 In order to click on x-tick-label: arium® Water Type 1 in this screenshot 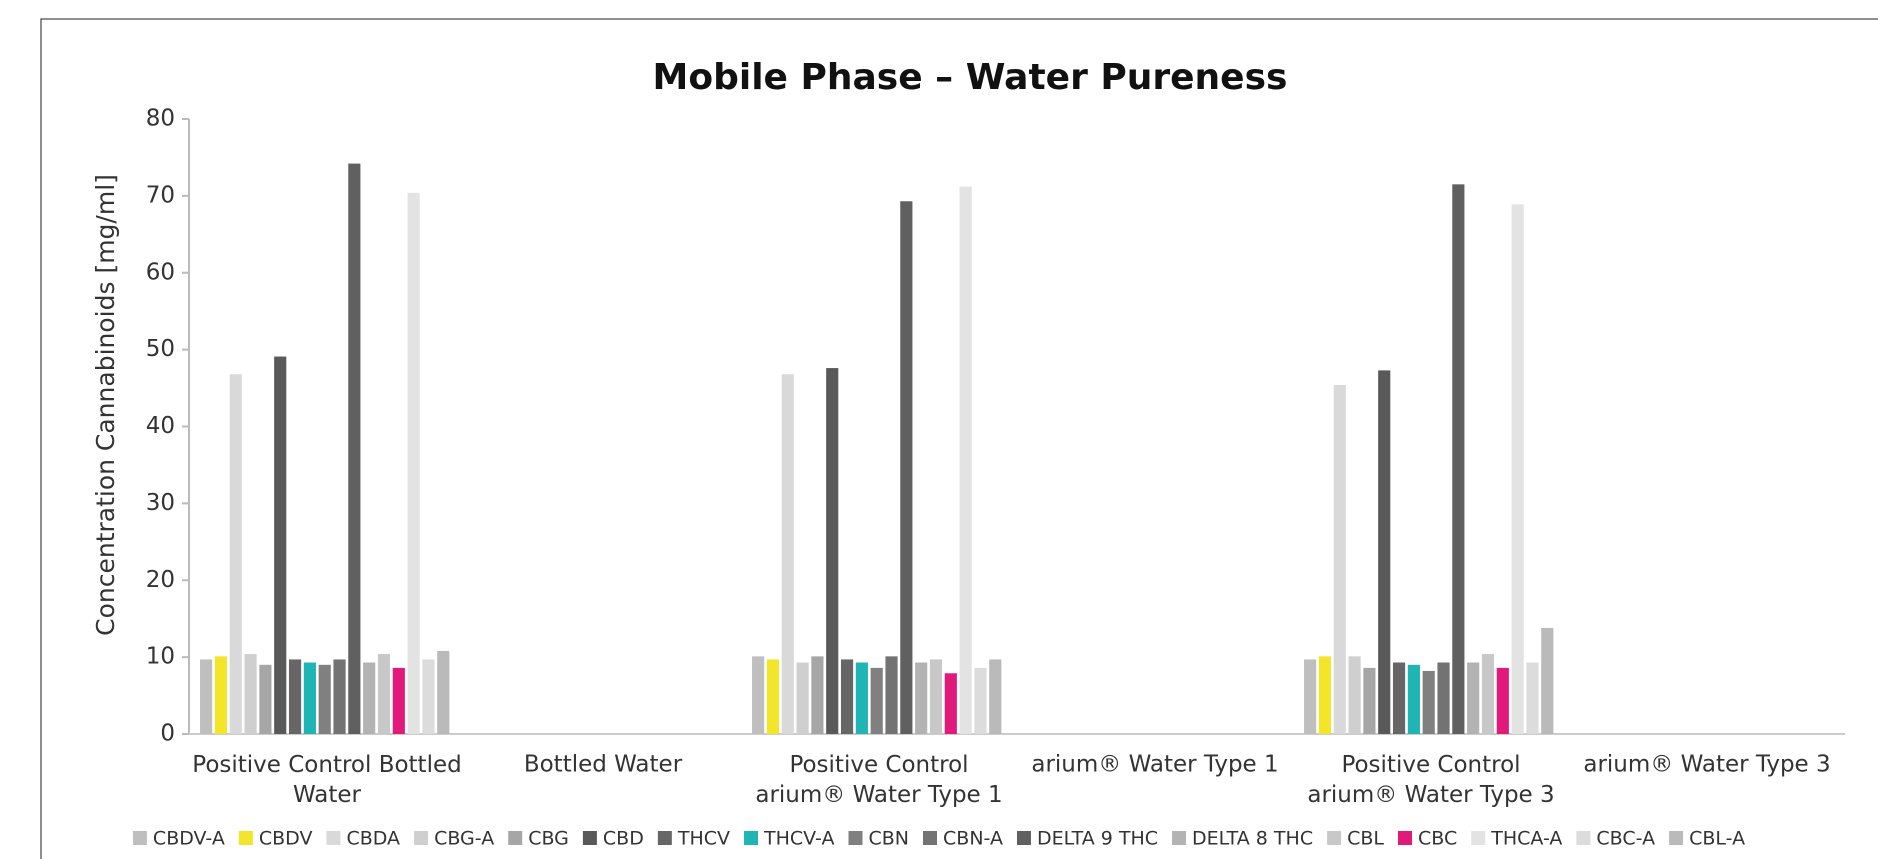, I will do `click(1154, 765)`.